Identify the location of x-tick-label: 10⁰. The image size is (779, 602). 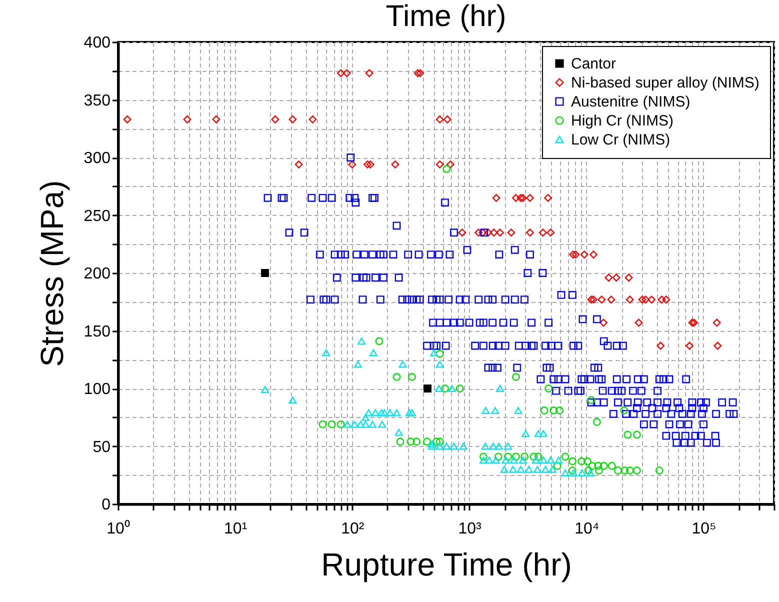
(118, 529).